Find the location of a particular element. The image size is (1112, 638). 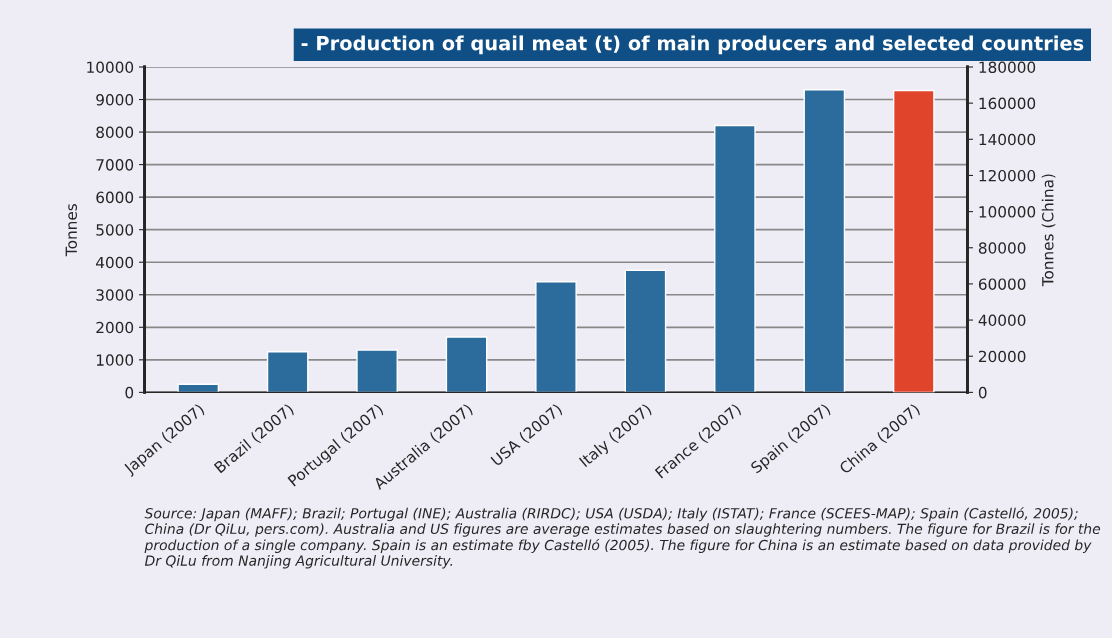

y2-tick-label: 40000 is located at coordinates (1002, 320).